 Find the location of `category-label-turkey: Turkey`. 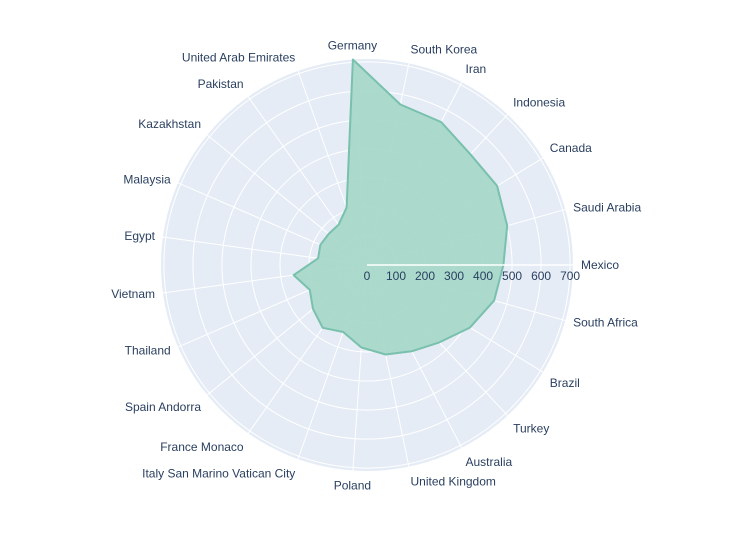

category-label-turkey: Turkey is located at coordinates (531, 428).